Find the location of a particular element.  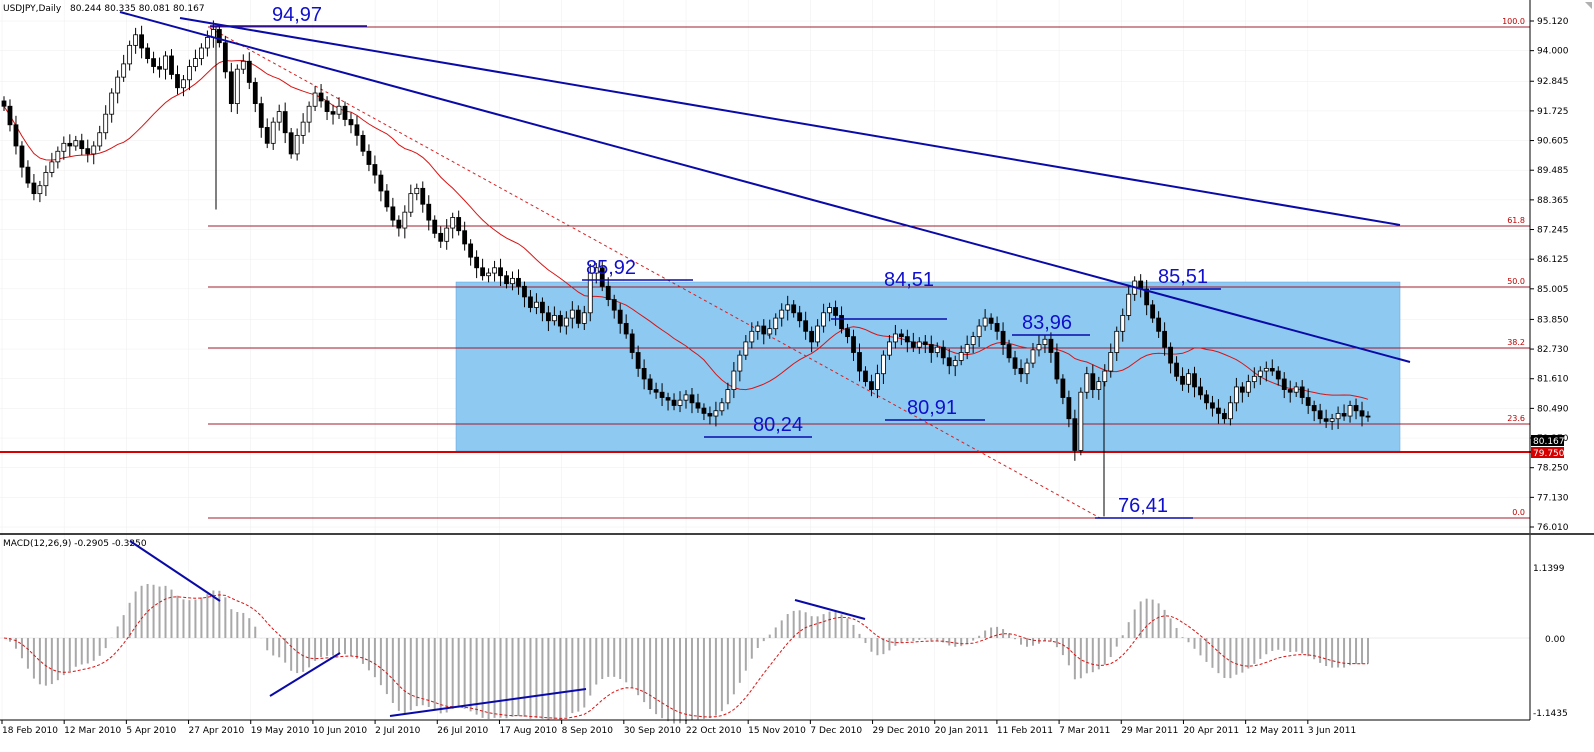

annotation-8024: 80,24 is located at coordinates (778, 425).